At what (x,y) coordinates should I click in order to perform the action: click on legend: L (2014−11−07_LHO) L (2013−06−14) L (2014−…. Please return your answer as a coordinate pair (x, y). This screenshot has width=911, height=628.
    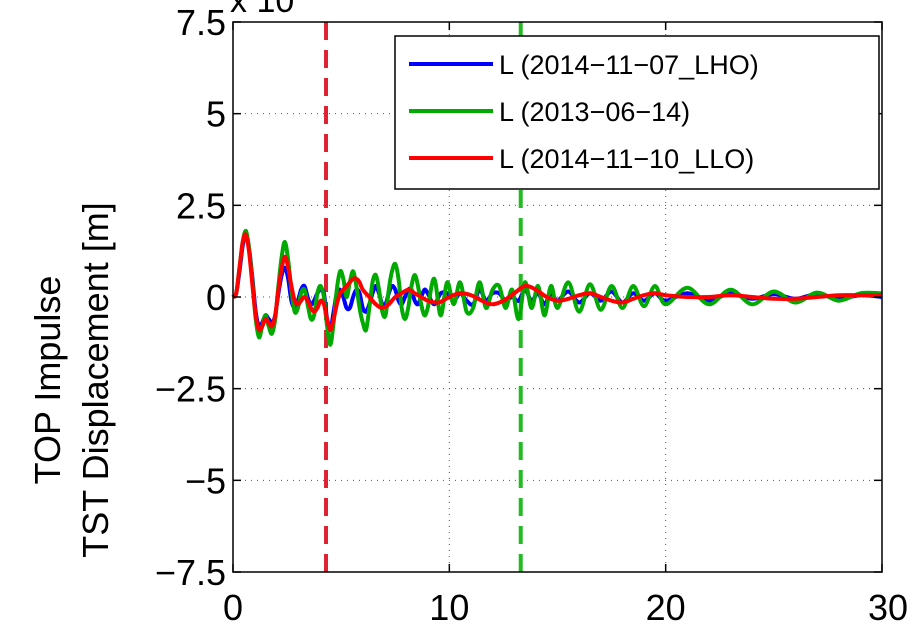
    Looking at the image, I should click on (637, 112).